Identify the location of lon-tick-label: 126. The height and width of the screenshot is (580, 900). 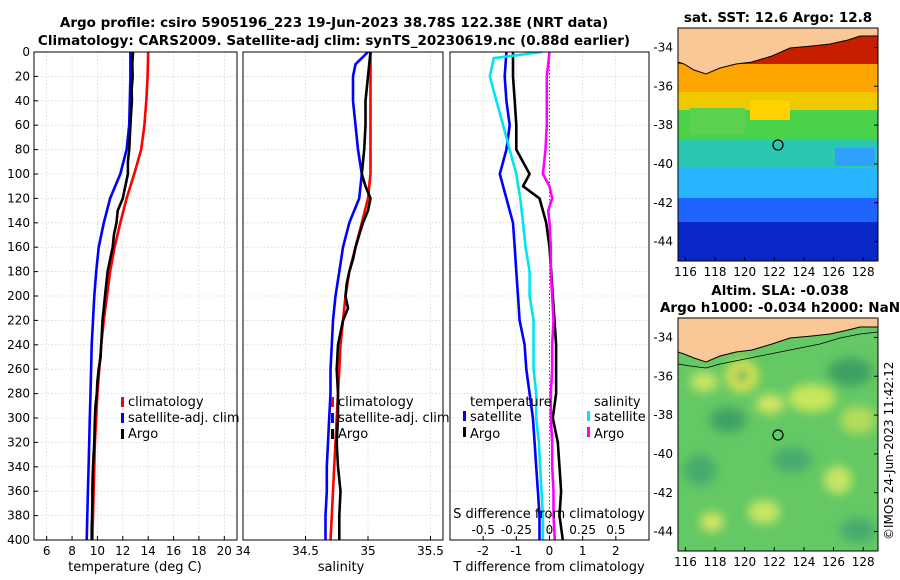
(833, 562).